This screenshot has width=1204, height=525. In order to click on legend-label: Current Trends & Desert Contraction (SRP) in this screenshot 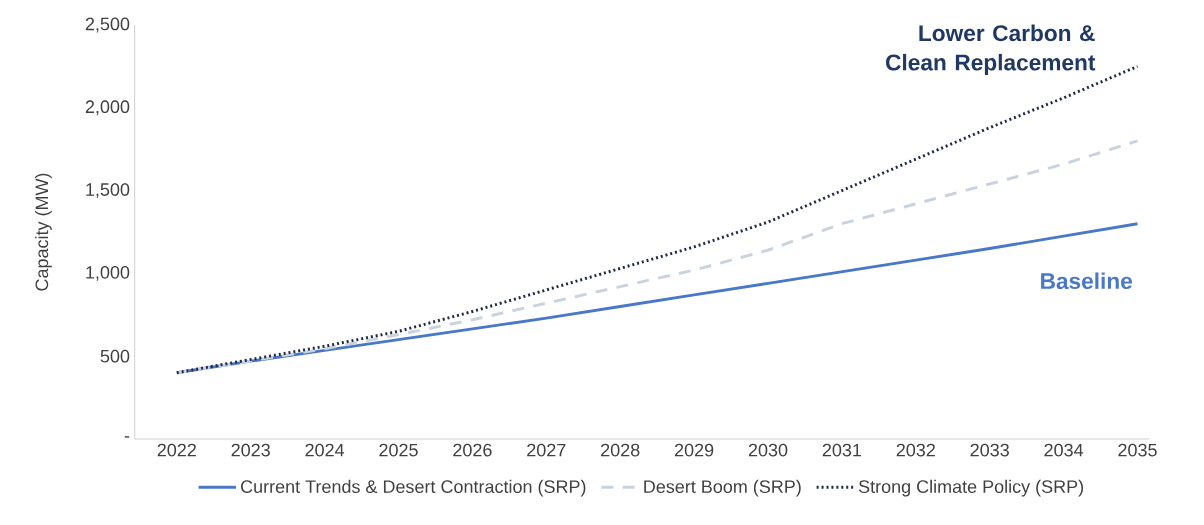, I will do `click(413, 488)`.